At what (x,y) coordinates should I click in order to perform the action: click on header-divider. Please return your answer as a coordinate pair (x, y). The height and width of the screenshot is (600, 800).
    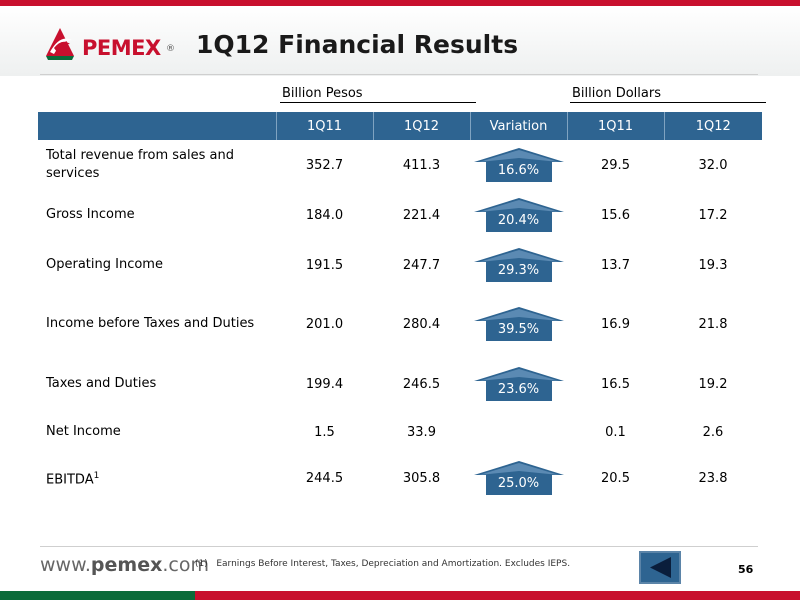
    Looking at the image, I should click on (399, 74).